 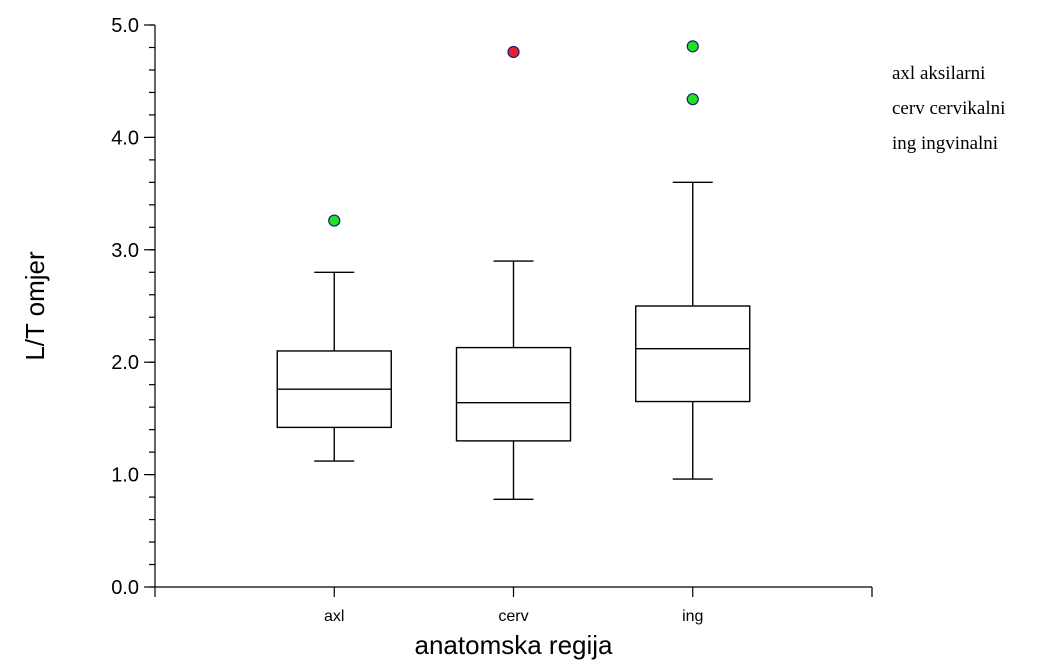 What do you see at coordinates (514, 645) in the screenshot?
I see `x-axis-title: anatomska regija` at bounding box center [514, 645].